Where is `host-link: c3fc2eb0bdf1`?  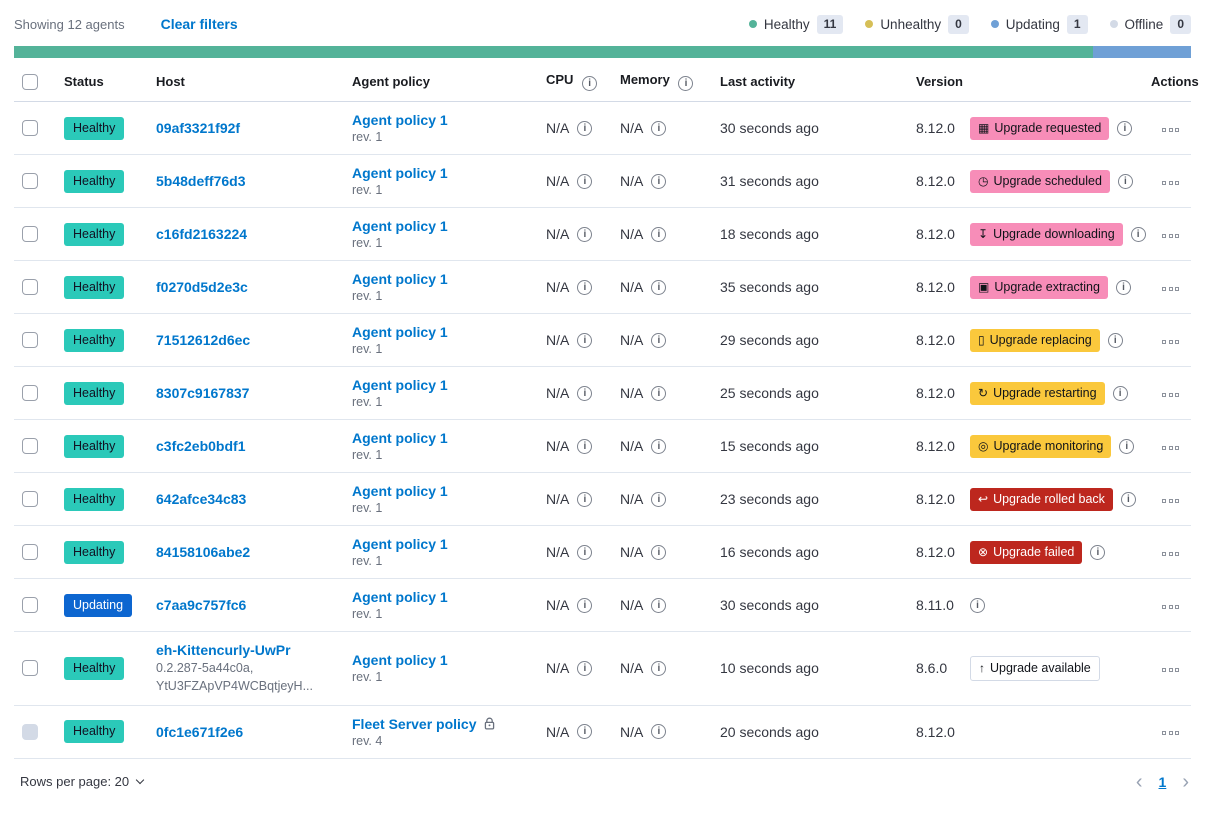
host-link: c3fc2eb0bdf1 is located at coordinates (201, 446).